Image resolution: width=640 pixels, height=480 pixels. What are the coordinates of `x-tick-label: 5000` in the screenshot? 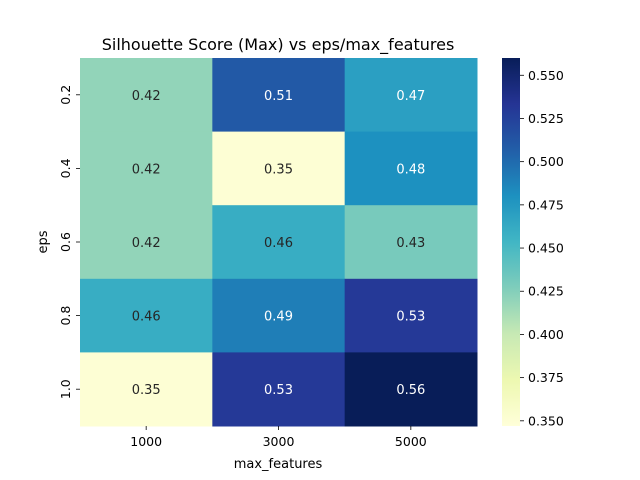 It's located at (411, 441).